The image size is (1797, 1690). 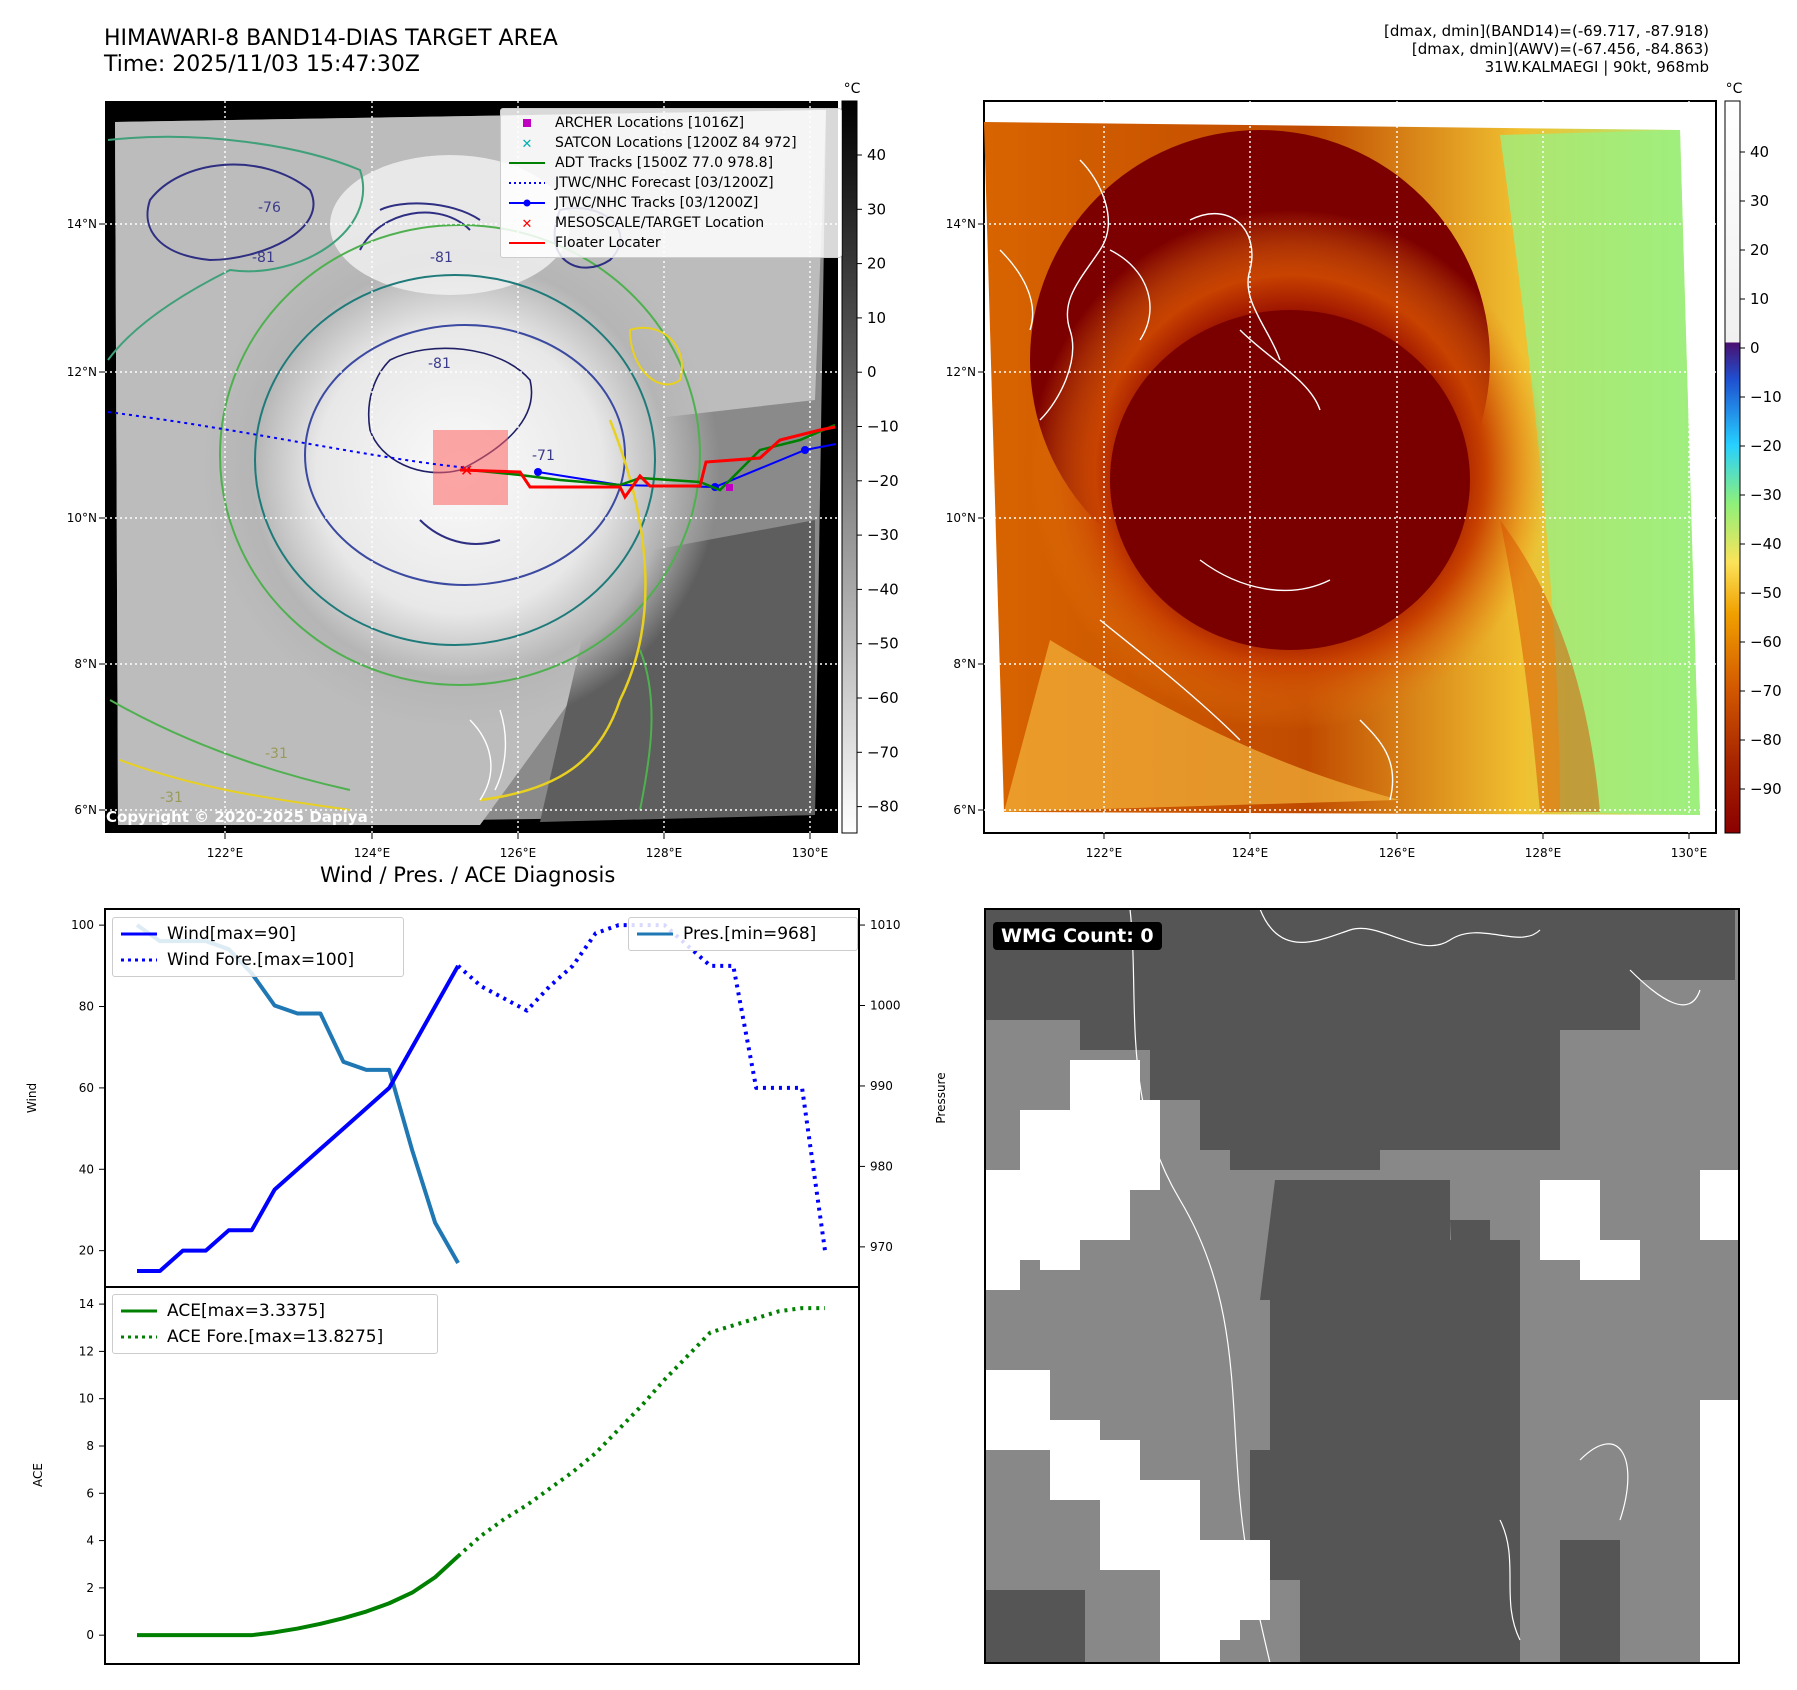 I want to click on legend-label: Wind[max=90], so click(x=231, y=934).